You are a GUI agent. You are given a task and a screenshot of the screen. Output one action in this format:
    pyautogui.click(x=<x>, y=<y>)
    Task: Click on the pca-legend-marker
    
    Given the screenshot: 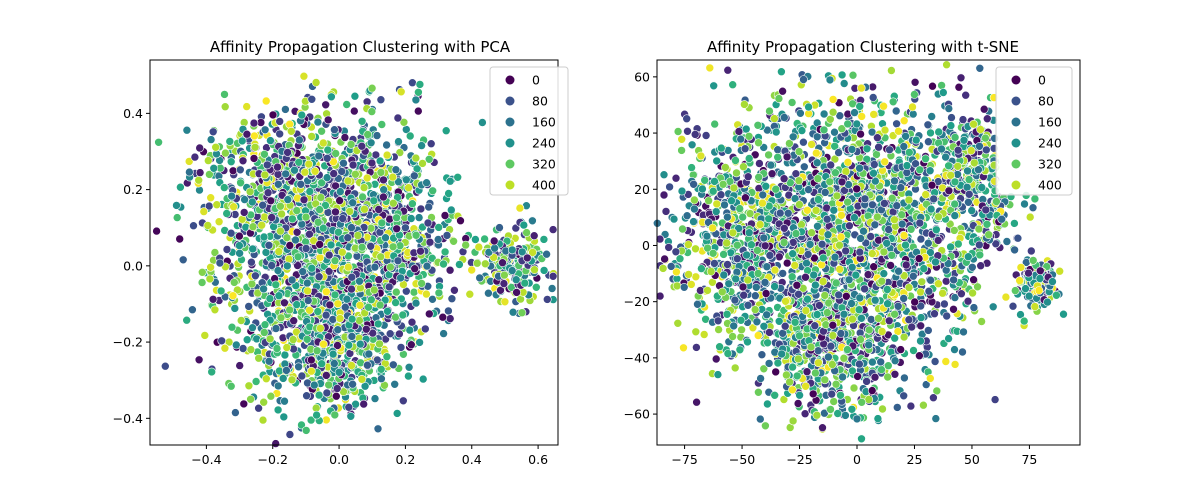 What is the action you would take?
    pyautogui.click(x=510, y=101)
    